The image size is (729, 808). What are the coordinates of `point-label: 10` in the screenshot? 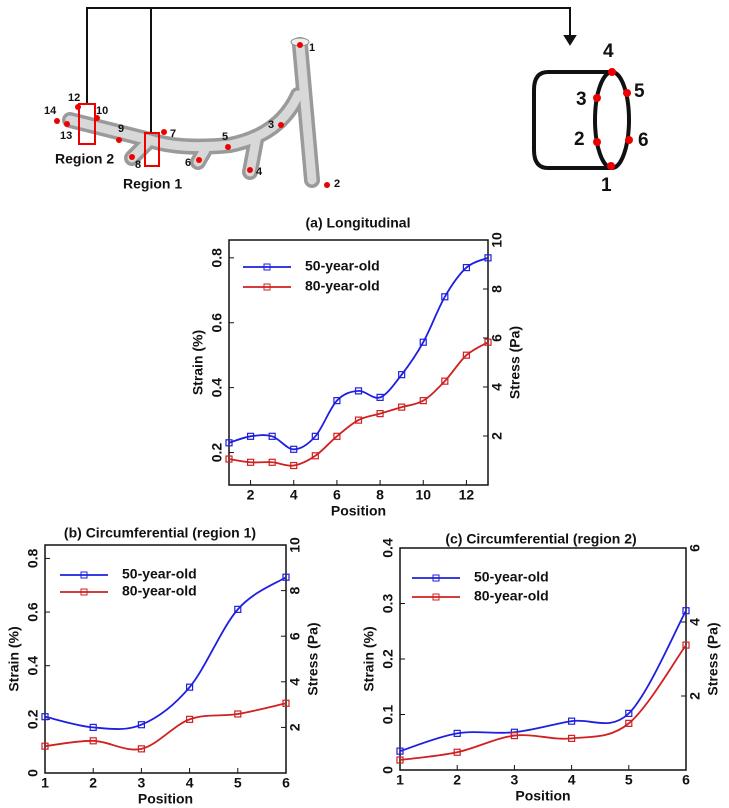 It's located at (102, 111).